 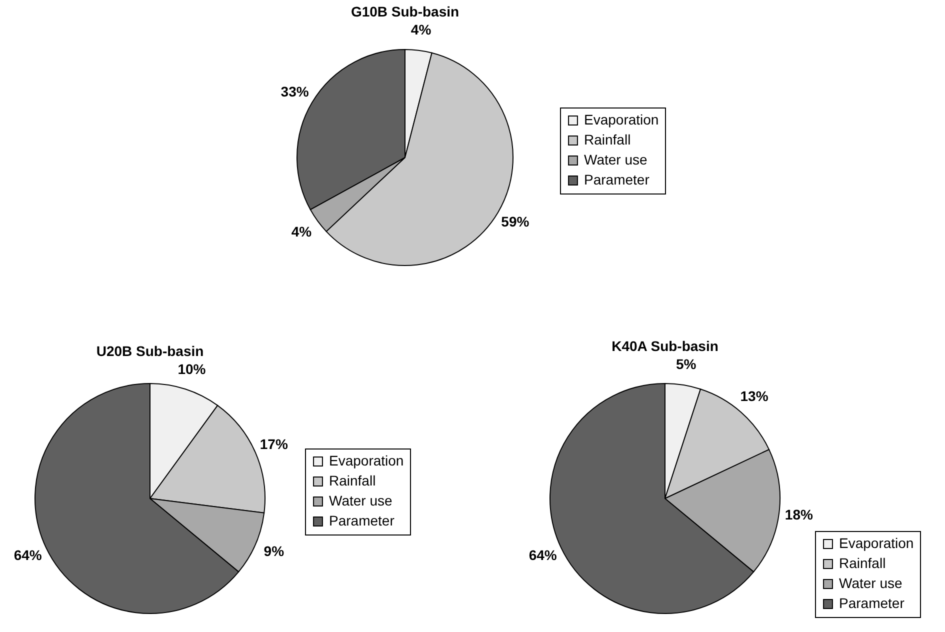 What do you see at coordinates (754, 396) in the screenshot?
I see `data-label: 13%` at bounding box center [754, 396].